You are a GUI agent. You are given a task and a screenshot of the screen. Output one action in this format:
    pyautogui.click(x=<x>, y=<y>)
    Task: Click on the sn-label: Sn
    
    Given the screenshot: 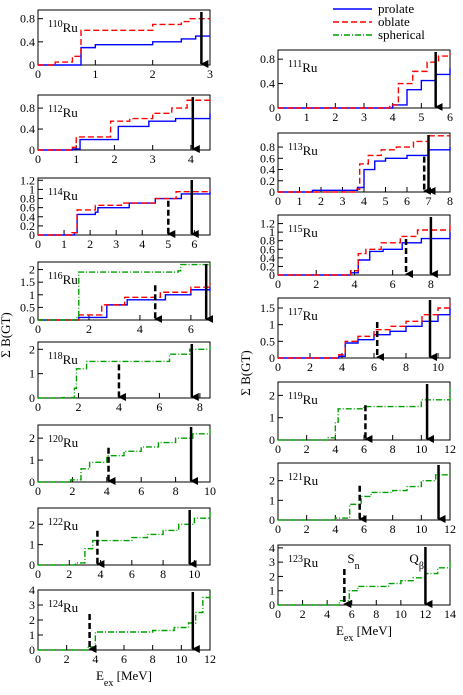 What is the action you would take?
    pyautogui.click(x=353, y=561)
    